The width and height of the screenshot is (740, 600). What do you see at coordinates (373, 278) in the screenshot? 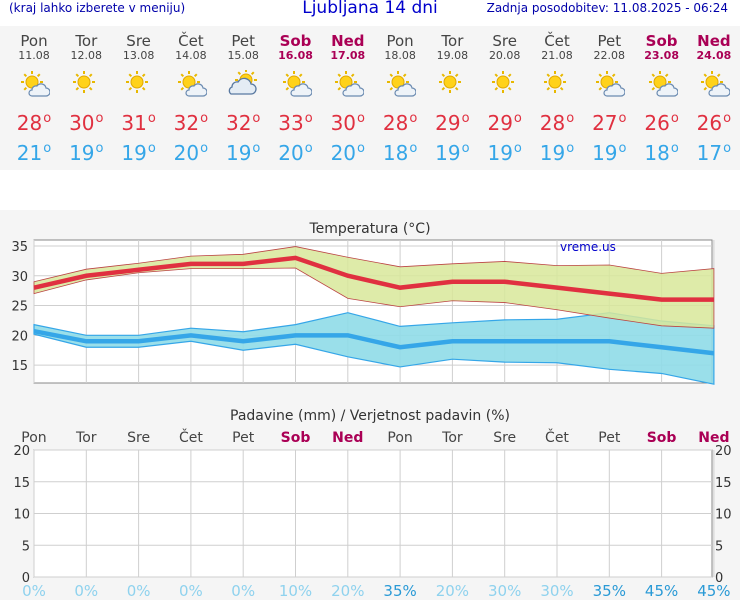
I see `max-temperature-line` at bounding box center [373, 278].